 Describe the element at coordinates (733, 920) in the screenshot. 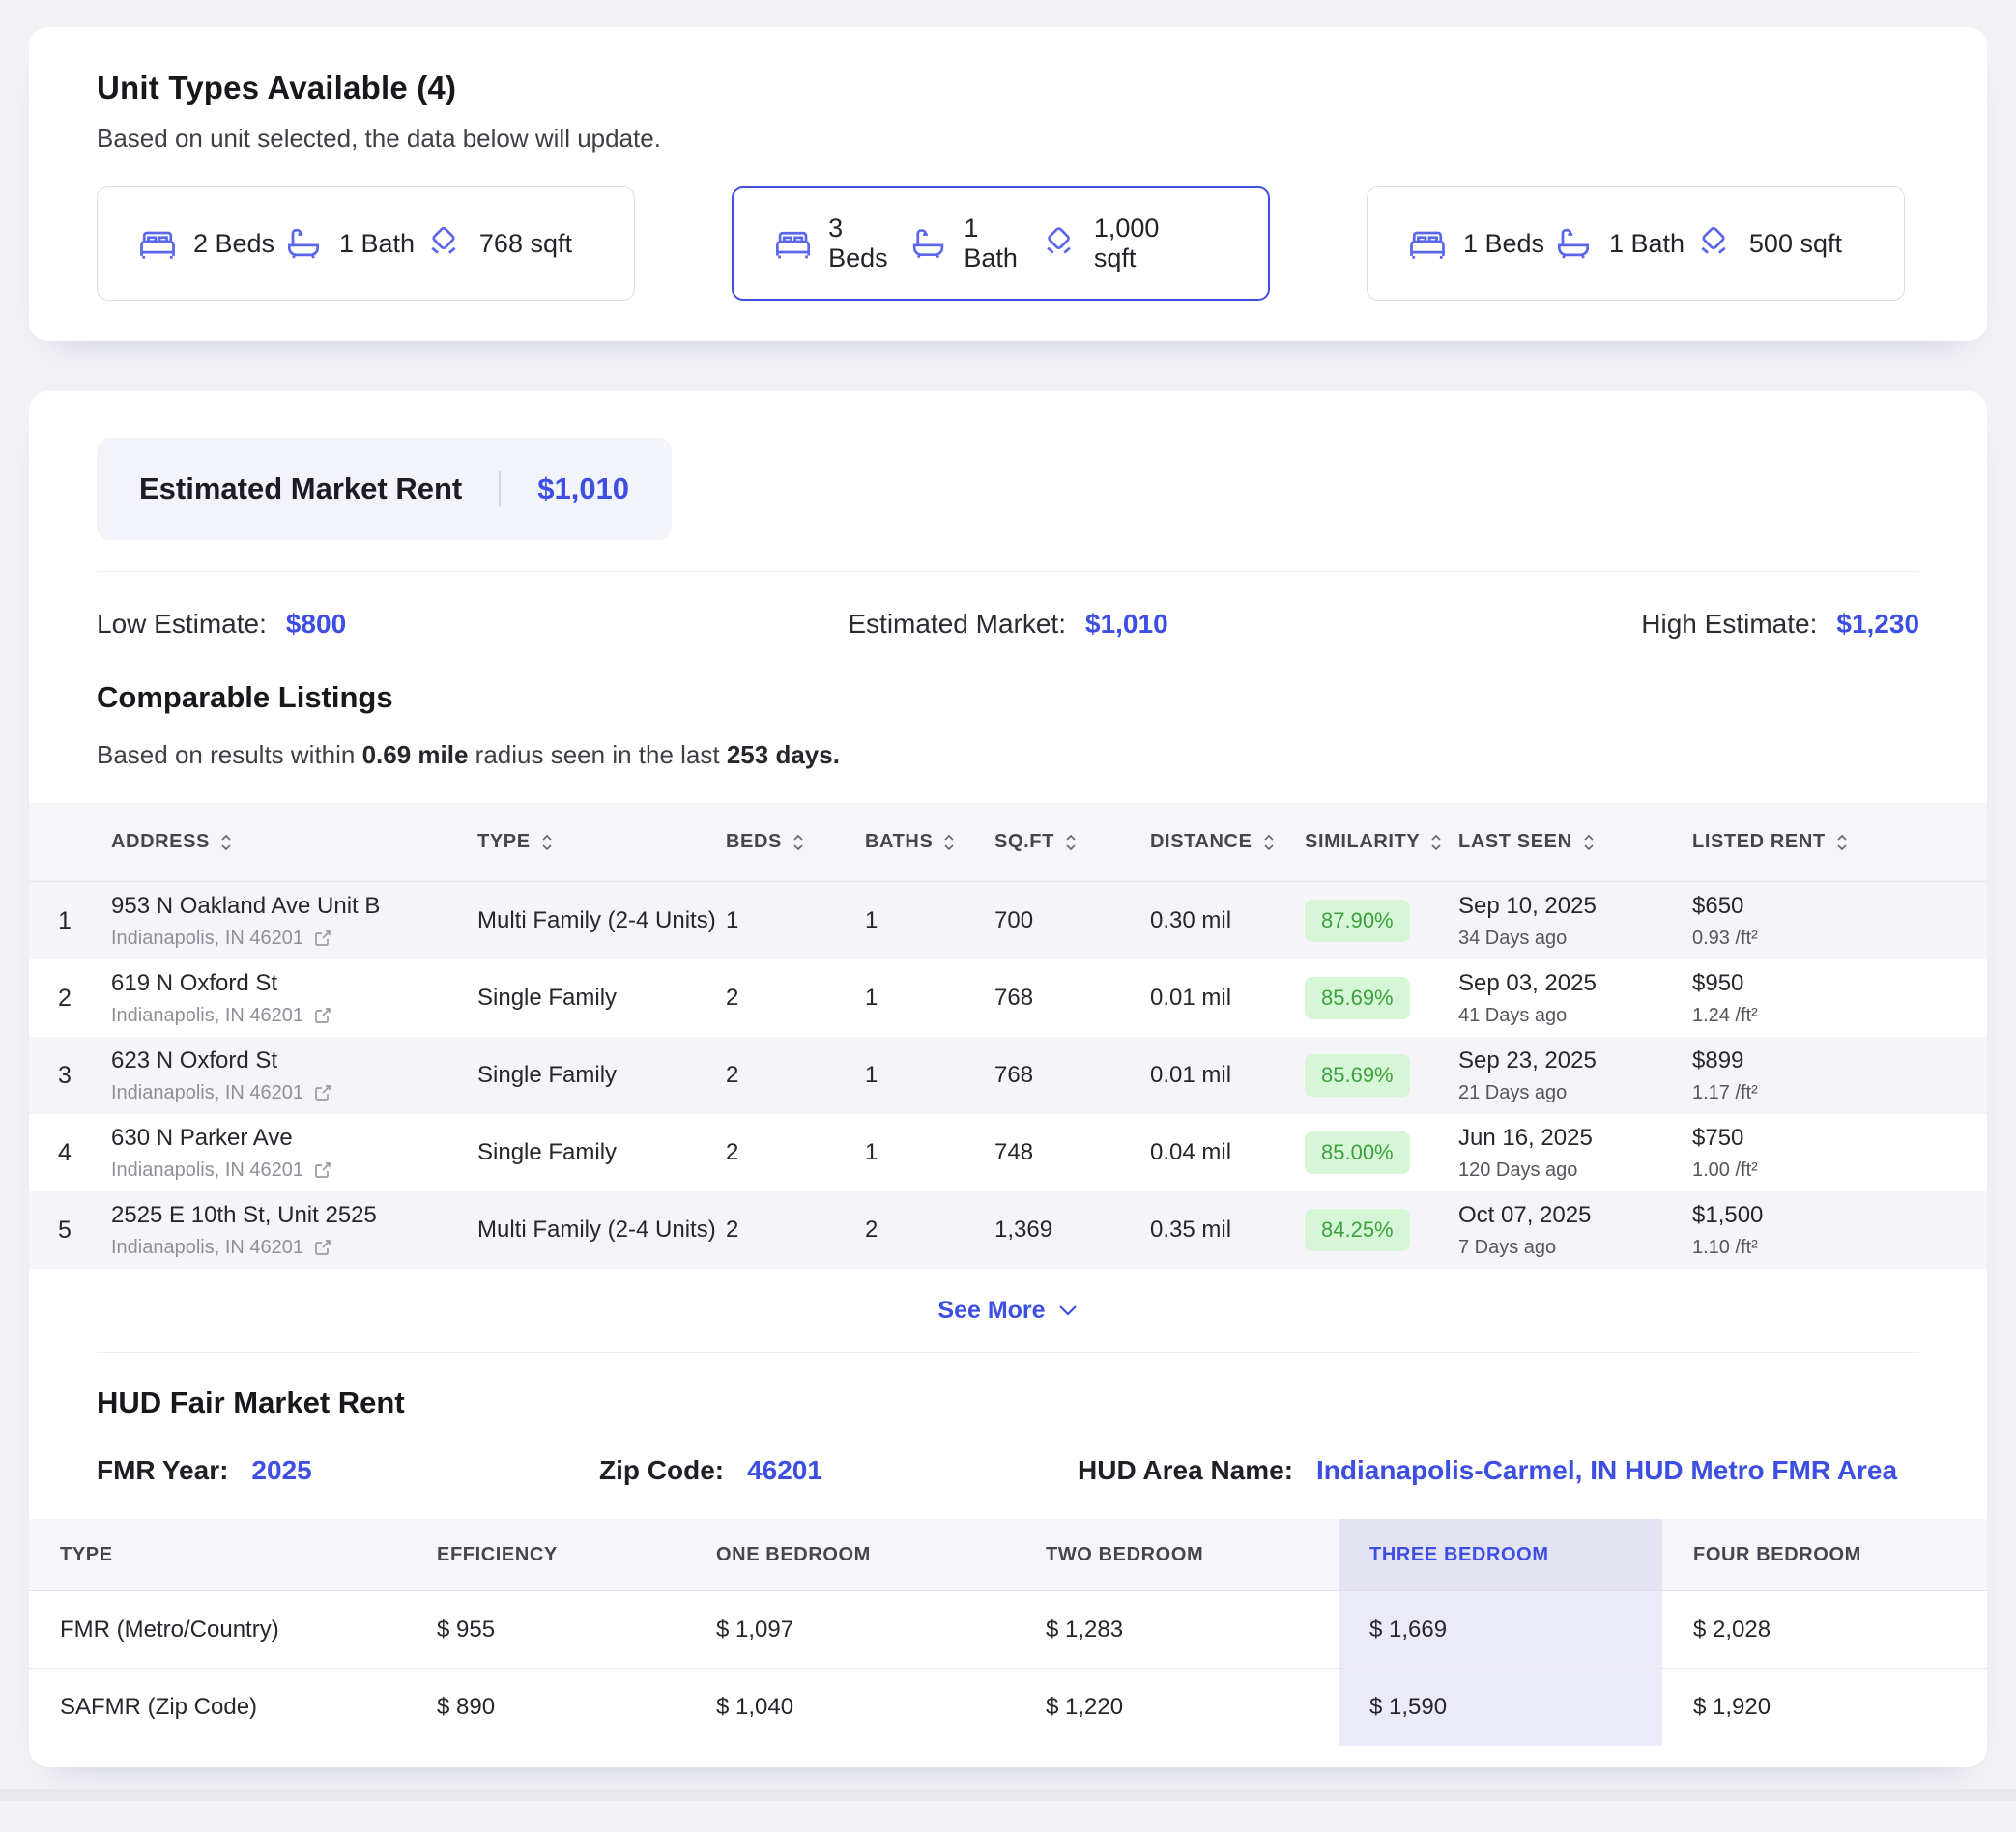

I see `beds-cell: 1` at that location.